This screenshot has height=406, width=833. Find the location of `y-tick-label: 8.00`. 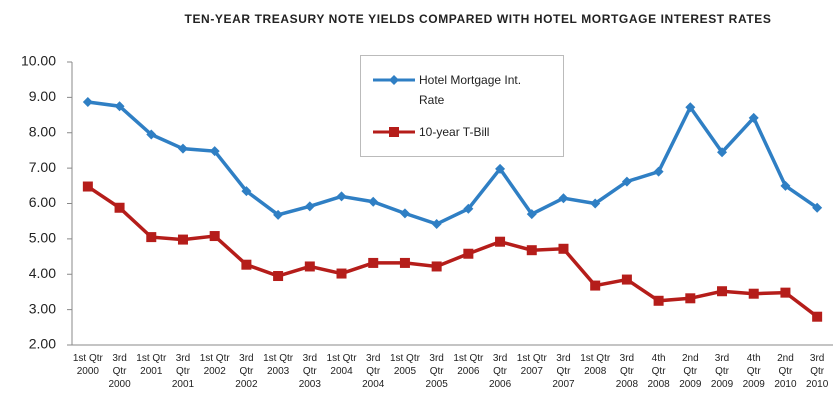

y-tick-label: 8.00 is located at coordinates (42, 131).